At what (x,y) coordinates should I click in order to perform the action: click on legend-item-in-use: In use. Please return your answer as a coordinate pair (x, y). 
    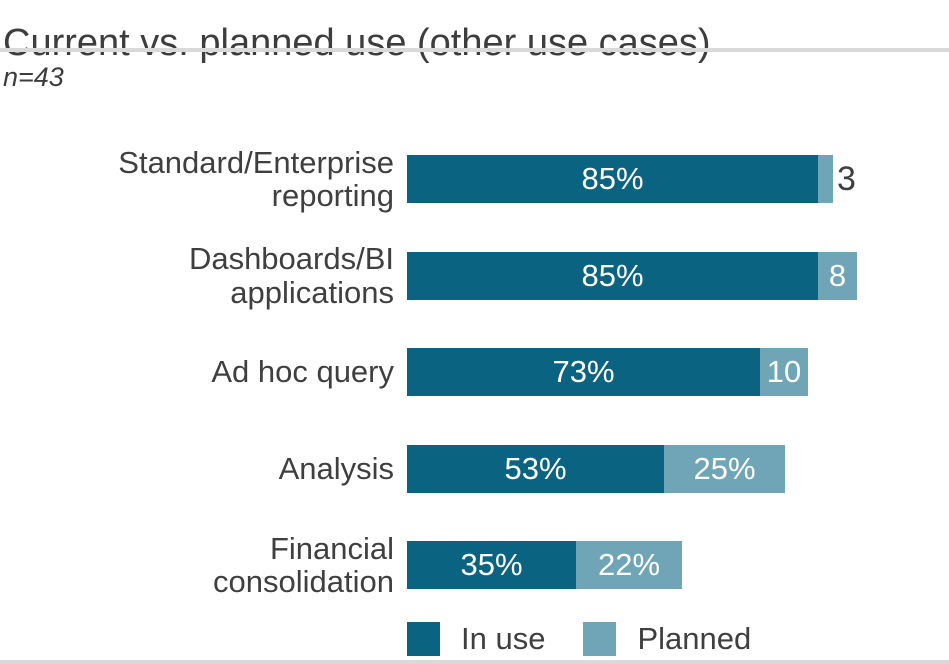
    Looking at the image, I should click on (476, 639).